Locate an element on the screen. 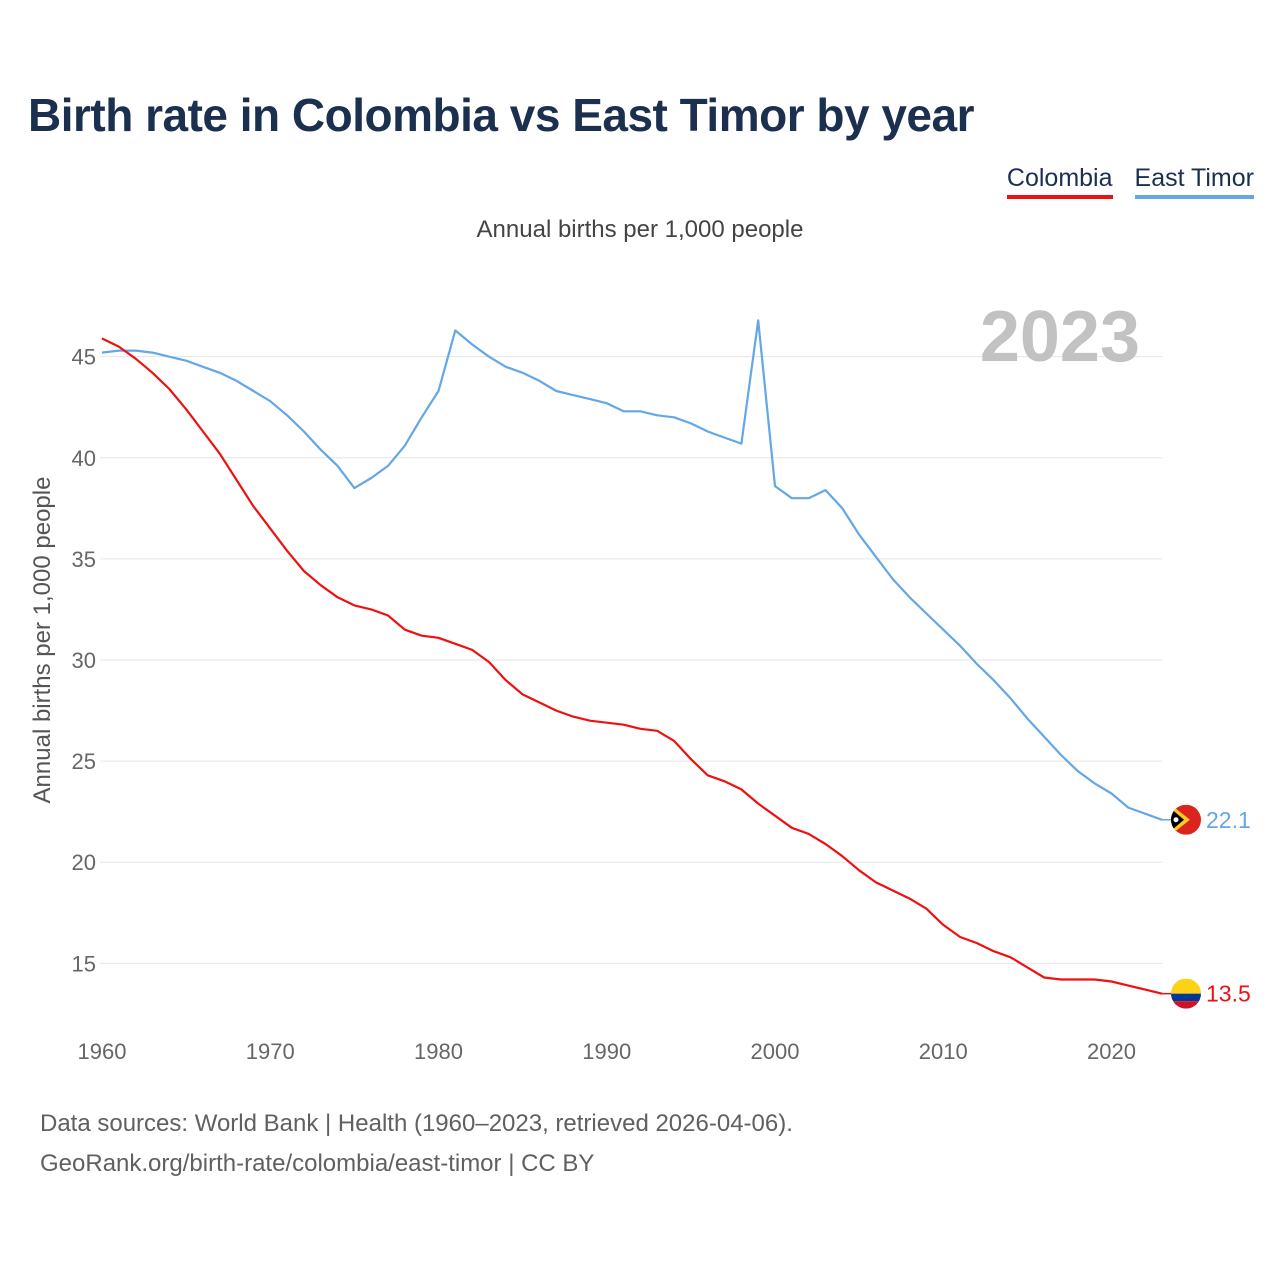 Image resolution: width=1280 pixels, height=1280 pixels. x-tick-label: 2020 is located at coordinates (1111, 1051).